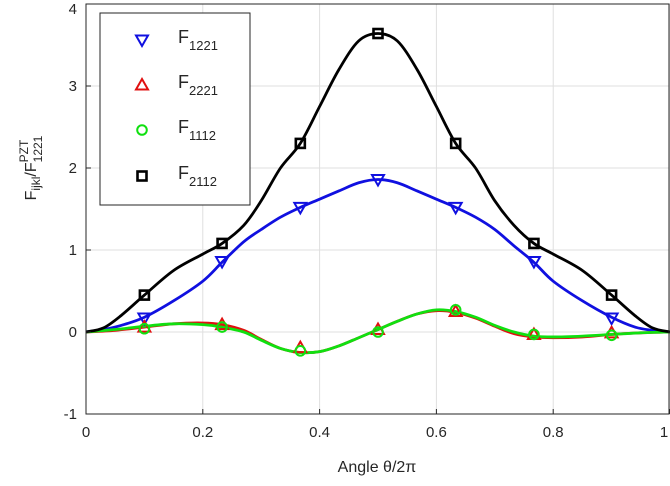 This screenshot has width=670, height=486. What do you see at coordinates (197, 176) in the screenshot?
I see `legend-label-2112: F2112` at bounding box center [197, 176].